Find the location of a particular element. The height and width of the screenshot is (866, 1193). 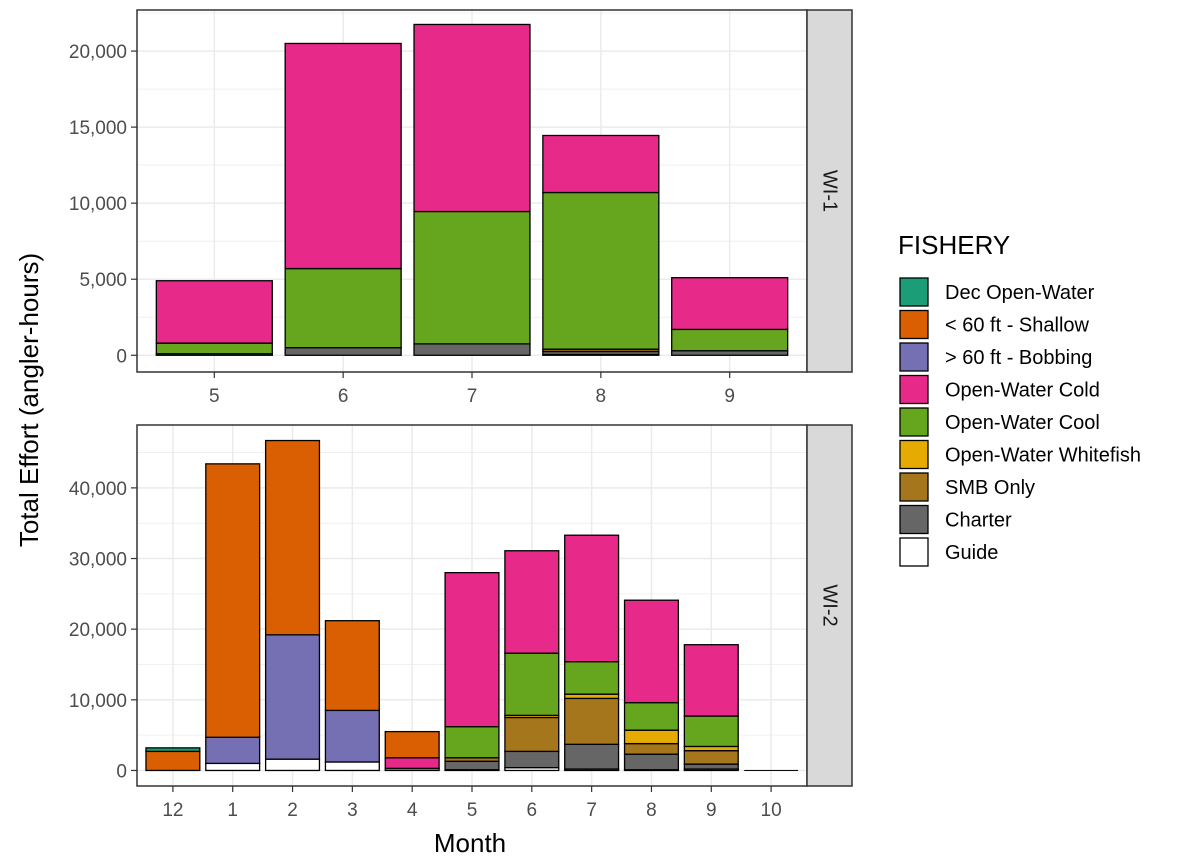

facet-label: WI-2 is located at coordinates (830, 605).